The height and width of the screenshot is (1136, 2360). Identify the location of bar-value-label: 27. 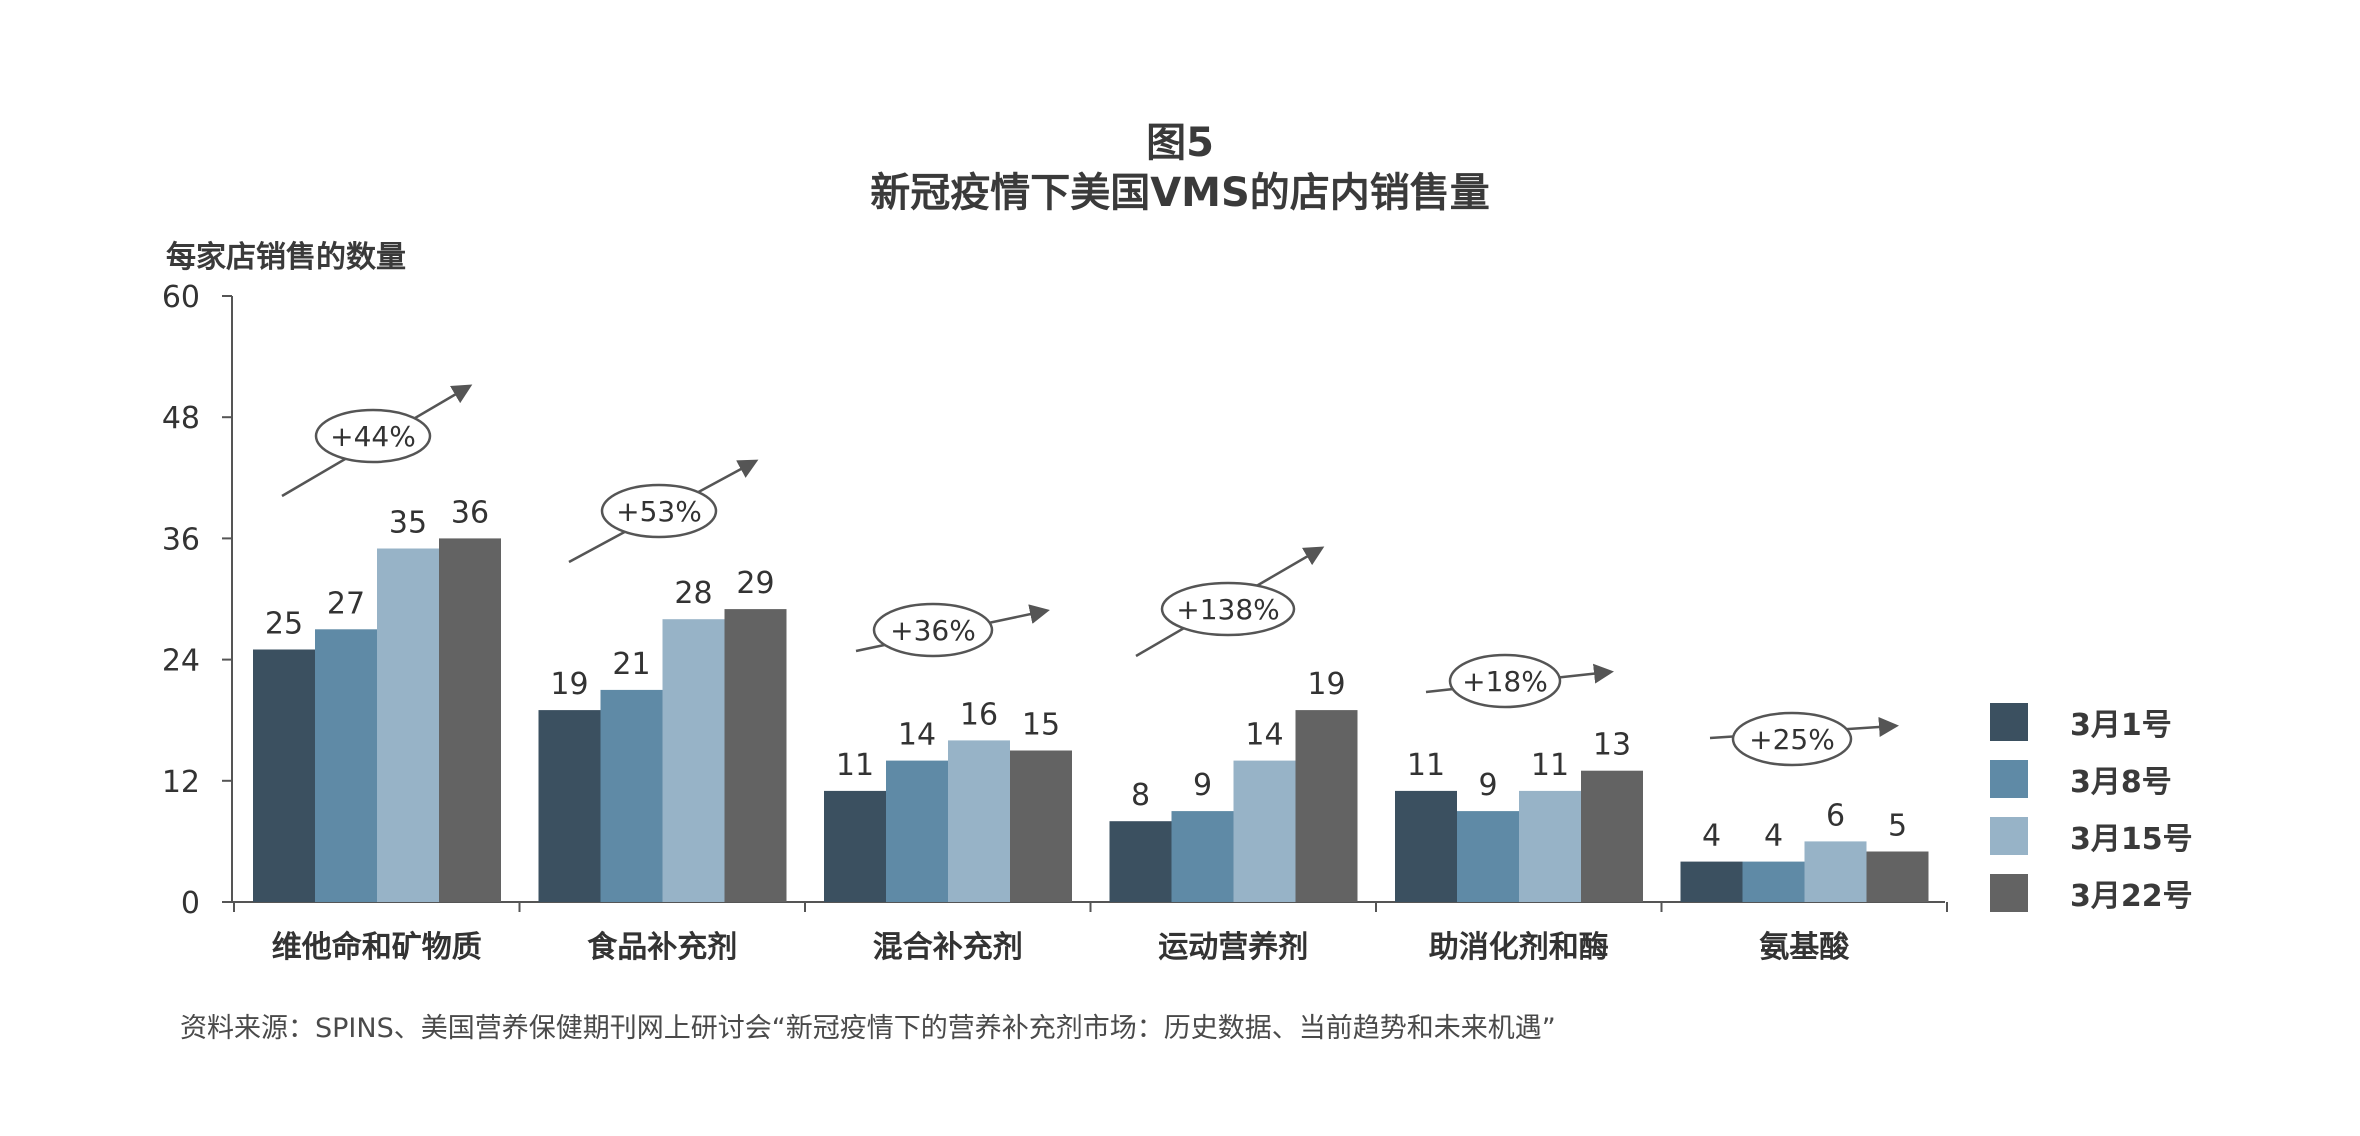
(346, 603).